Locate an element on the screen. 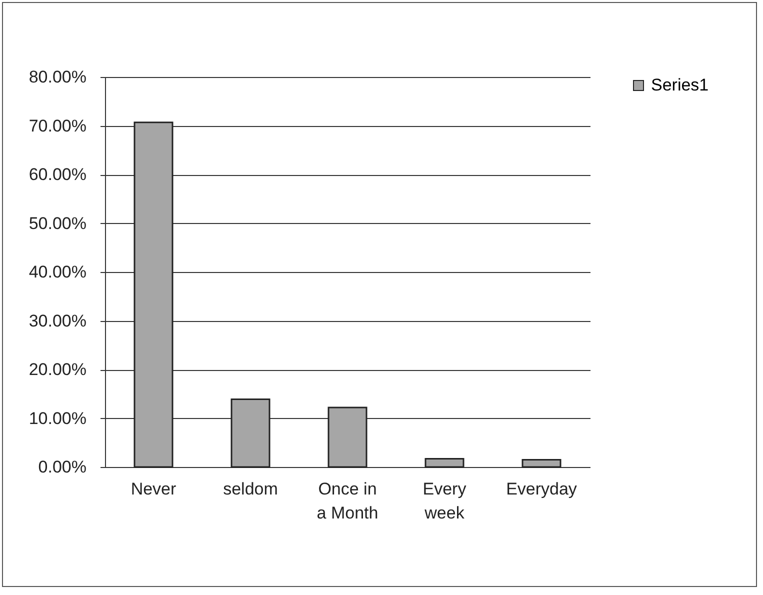 The image size is (763, 595). y-tick-label: 0.00% is located at coordinates (62, 467).